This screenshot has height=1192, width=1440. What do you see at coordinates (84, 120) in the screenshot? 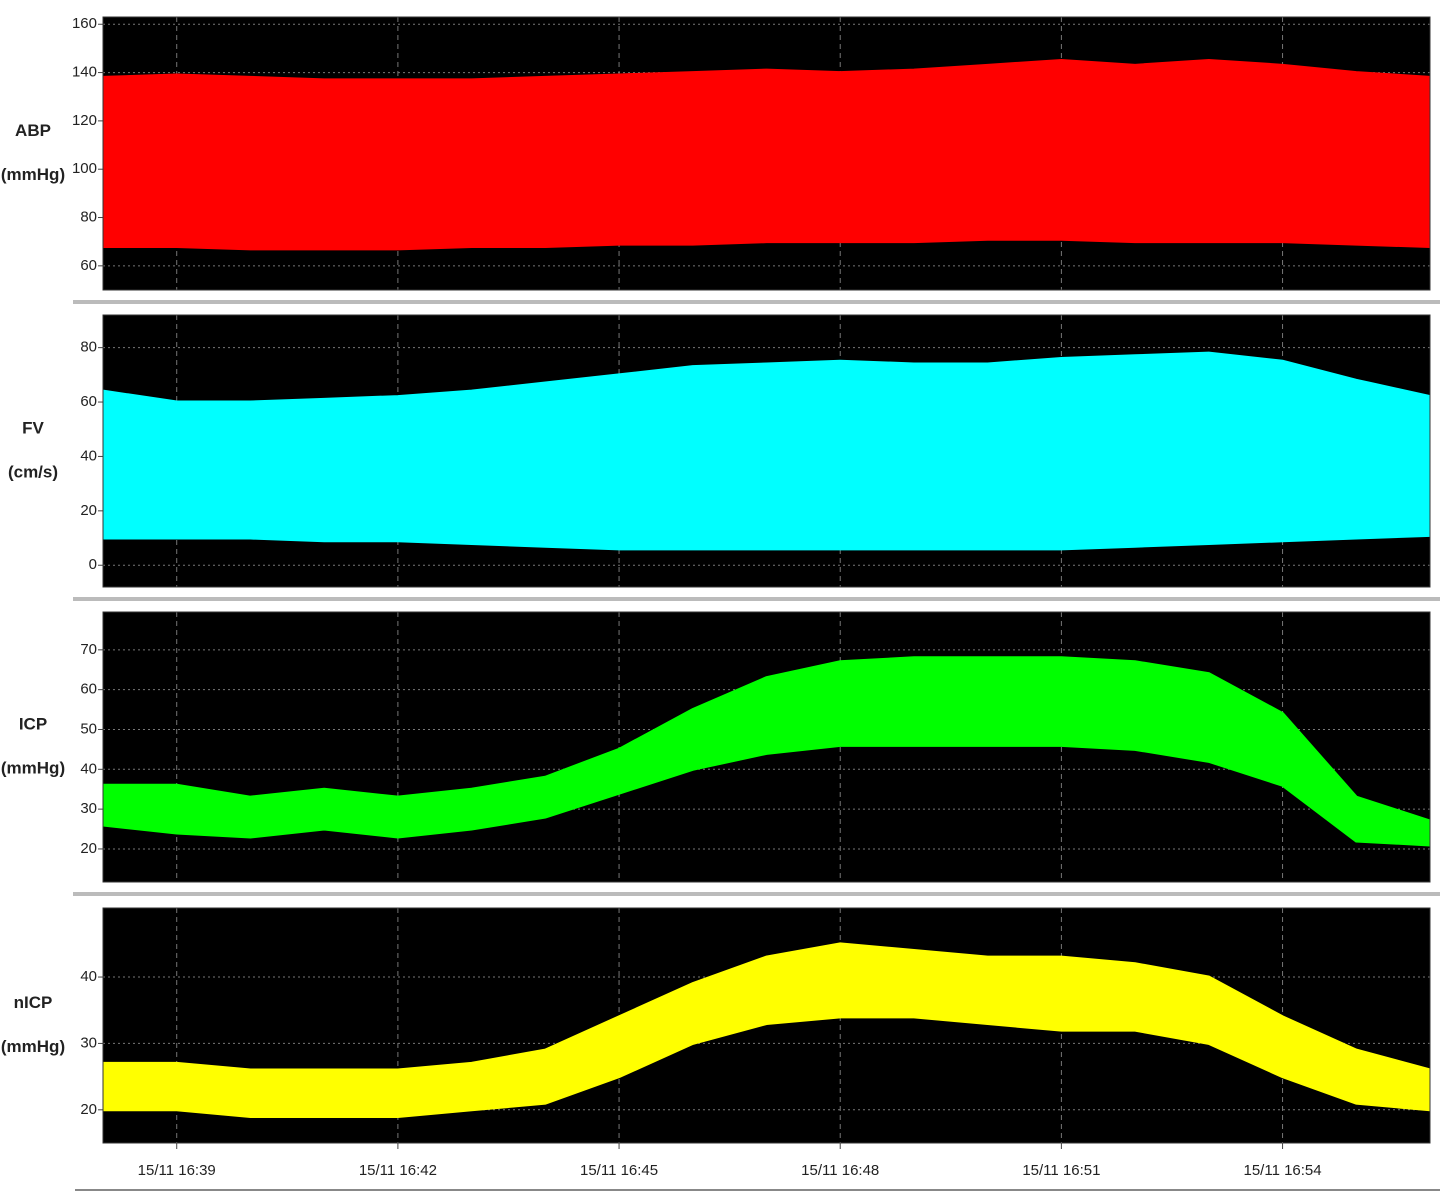
I see `y-tick-label: 120` at bounding box center [84, 120].